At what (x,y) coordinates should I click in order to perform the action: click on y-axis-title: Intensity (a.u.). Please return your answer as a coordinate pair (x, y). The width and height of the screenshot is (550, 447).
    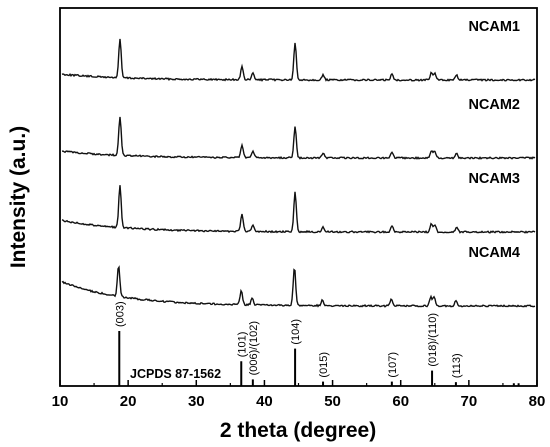
    Looking at the image, I should click on (18, 197).